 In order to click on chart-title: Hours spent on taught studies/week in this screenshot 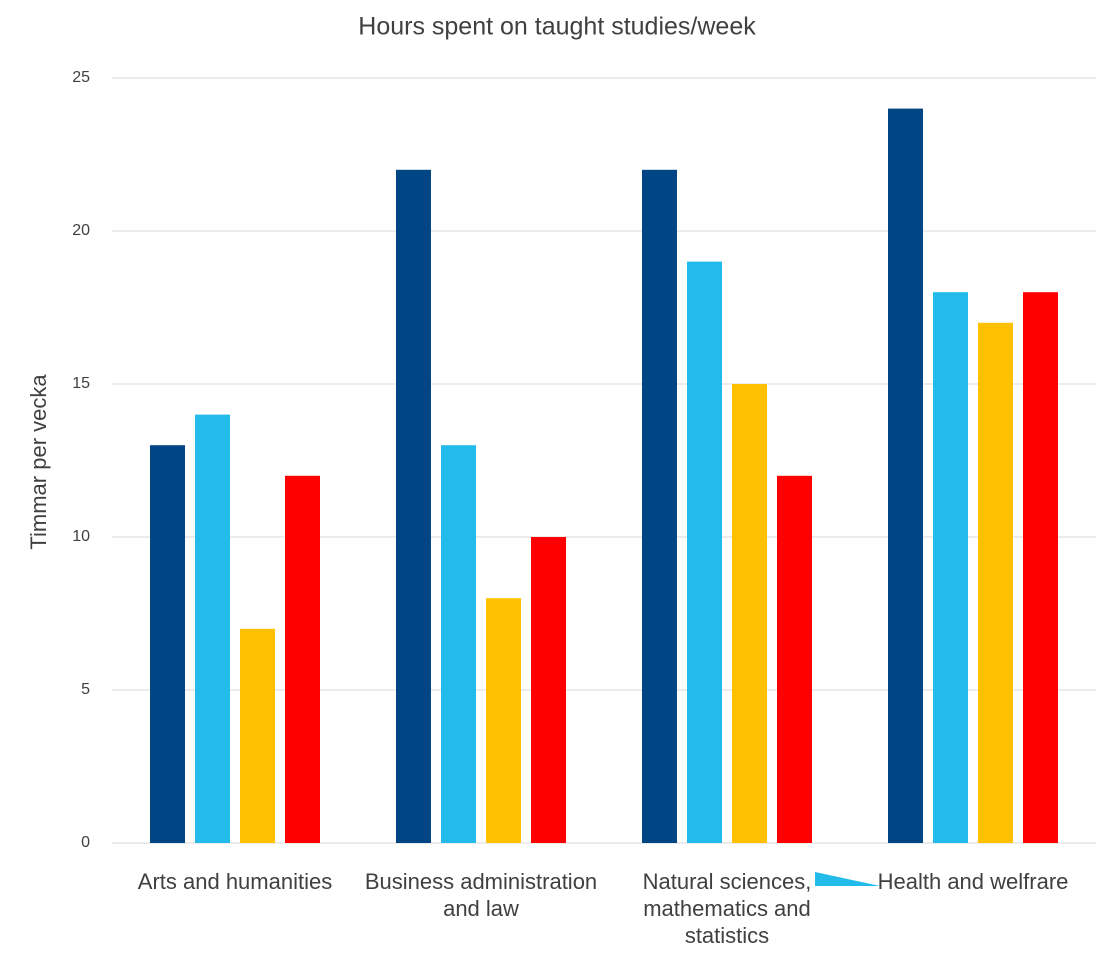, I will do `click(557, 27)`.